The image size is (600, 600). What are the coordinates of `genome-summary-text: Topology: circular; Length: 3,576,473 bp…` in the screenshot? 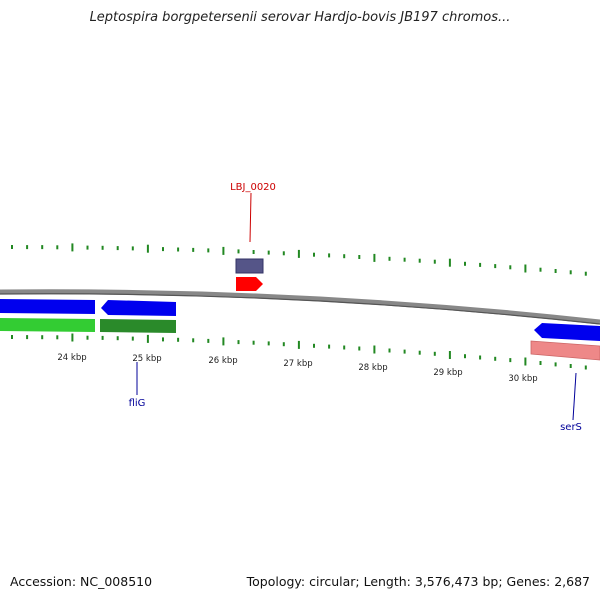 It's located at (418, 581).